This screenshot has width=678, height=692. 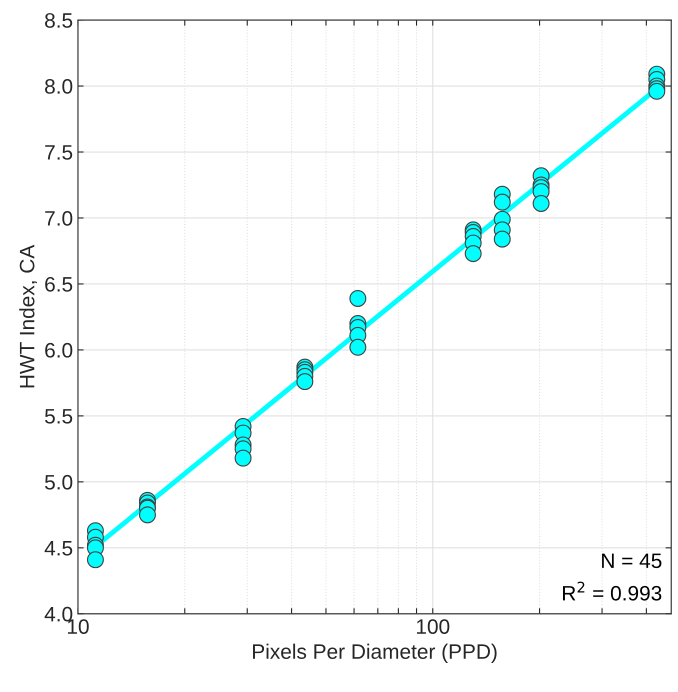 I want to click on y-axis-title: HWT Index, CA, so click(x=28, y=316).